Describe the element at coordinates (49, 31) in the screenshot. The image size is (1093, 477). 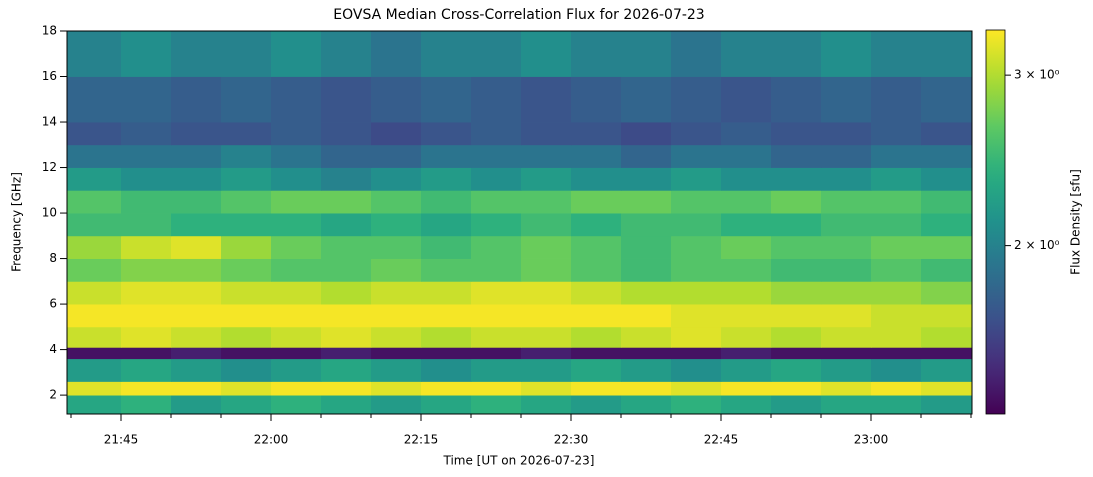
I see `y-tick-label: 18` at that location.